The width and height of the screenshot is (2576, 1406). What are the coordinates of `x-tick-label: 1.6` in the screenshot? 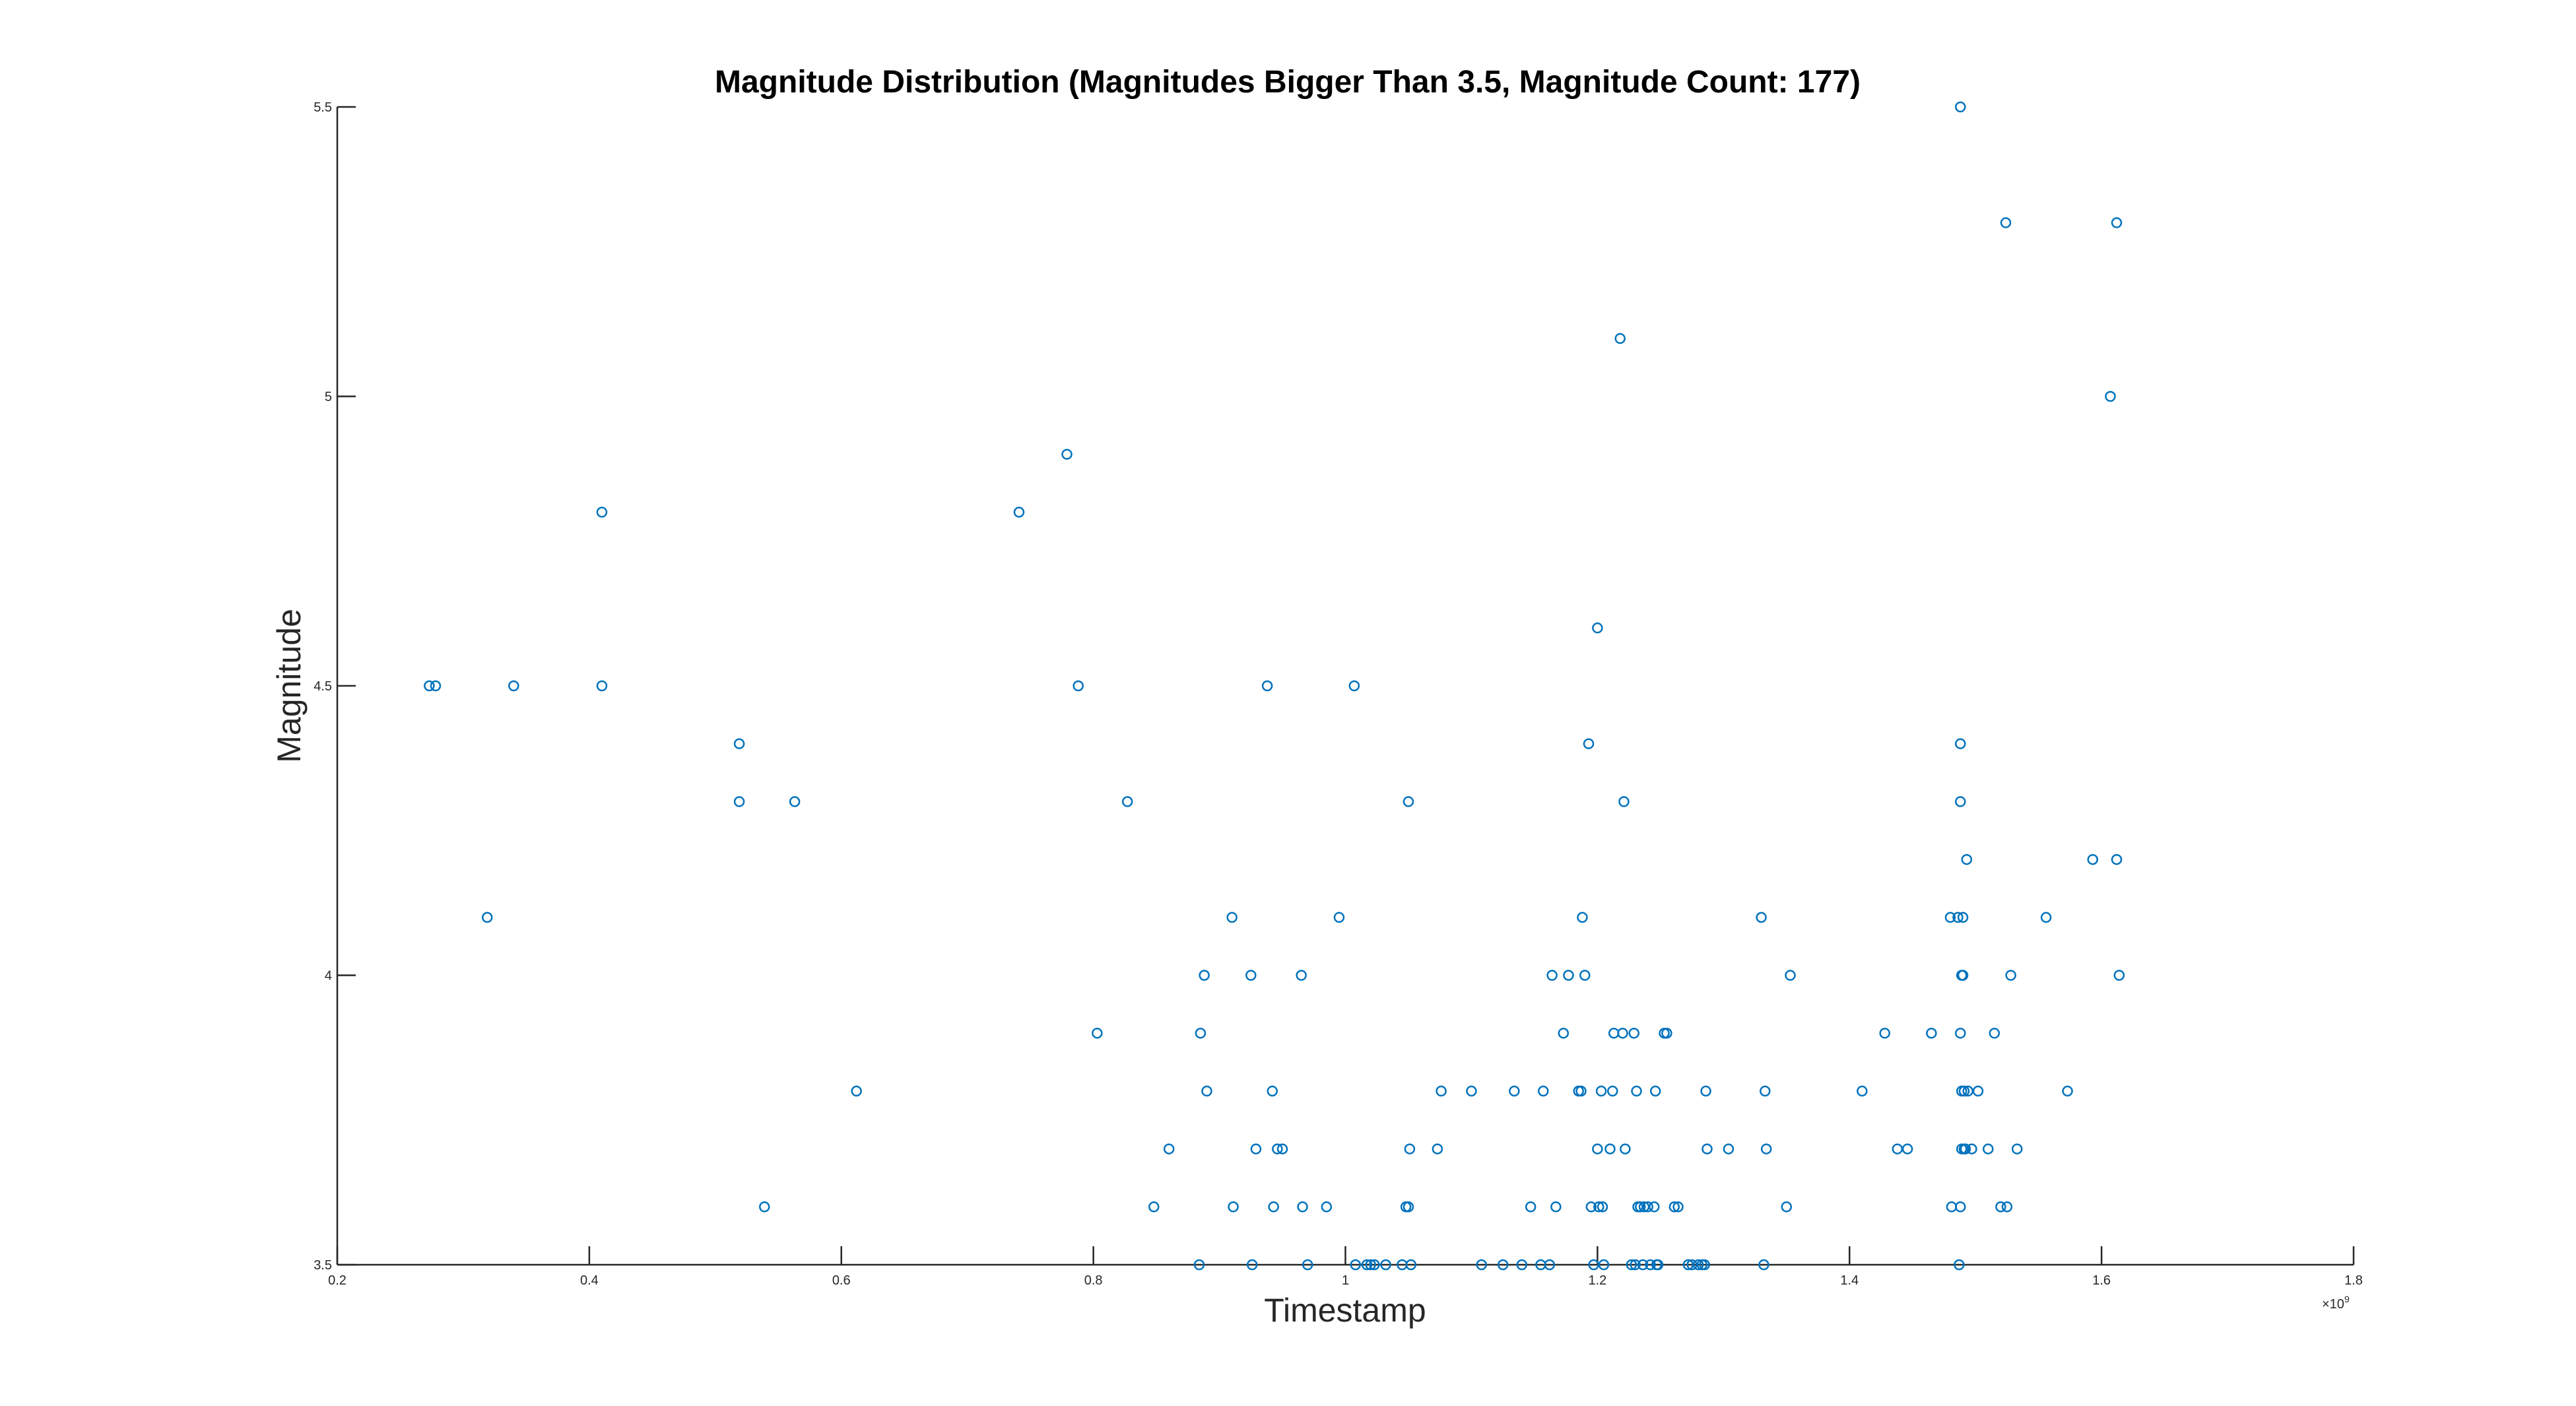 It's located at (2101, 1280).